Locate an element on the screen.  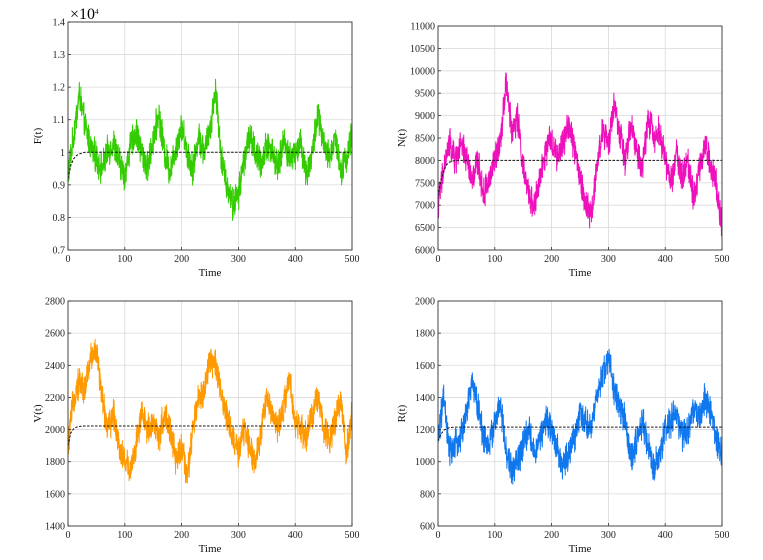
y-tick-label: 1.3 is located at coordinates (59, 55).